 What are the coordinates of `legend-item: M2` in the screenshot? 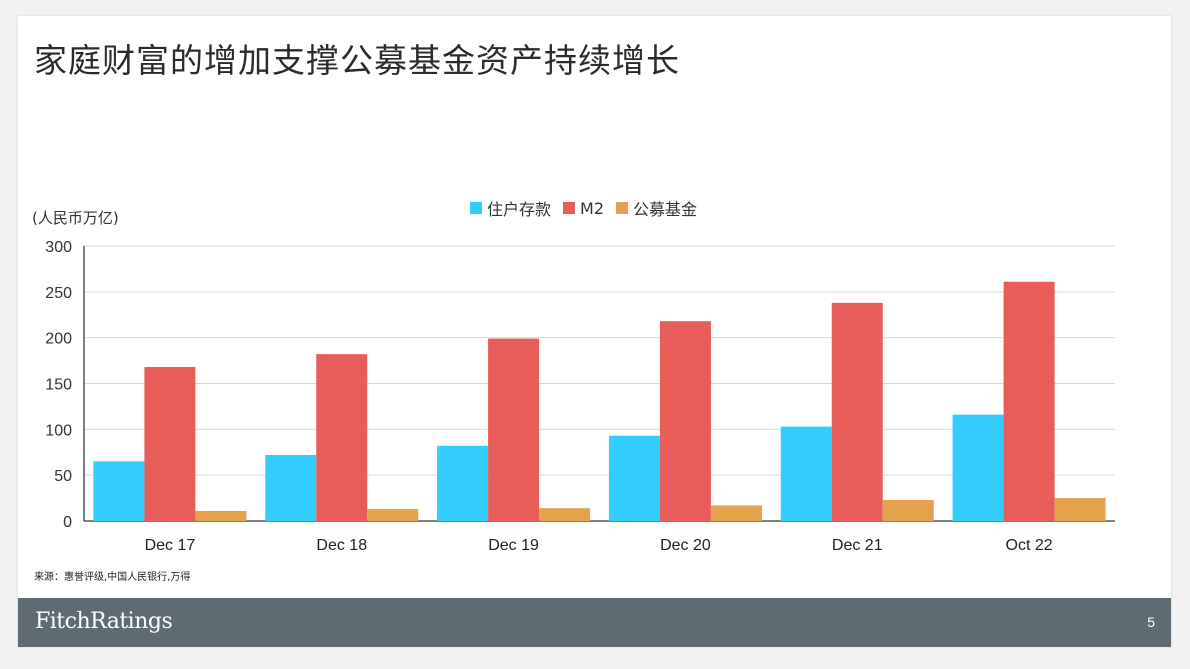 It's located at (583, 208).